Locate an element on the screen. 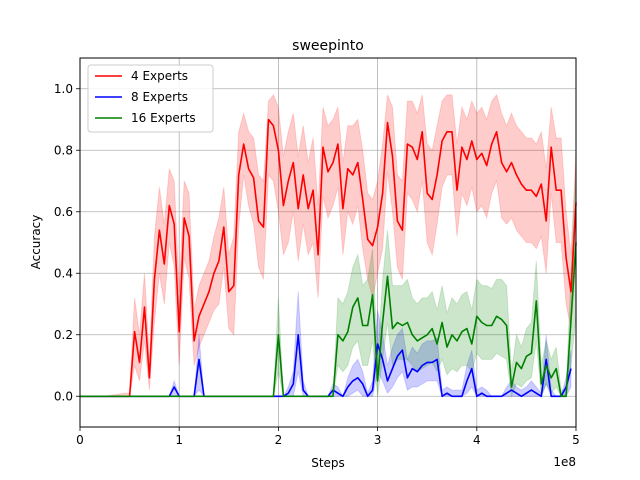 The image size is (640, 480). y-tick-label: 1.0 is located at coordinates (63, 89).